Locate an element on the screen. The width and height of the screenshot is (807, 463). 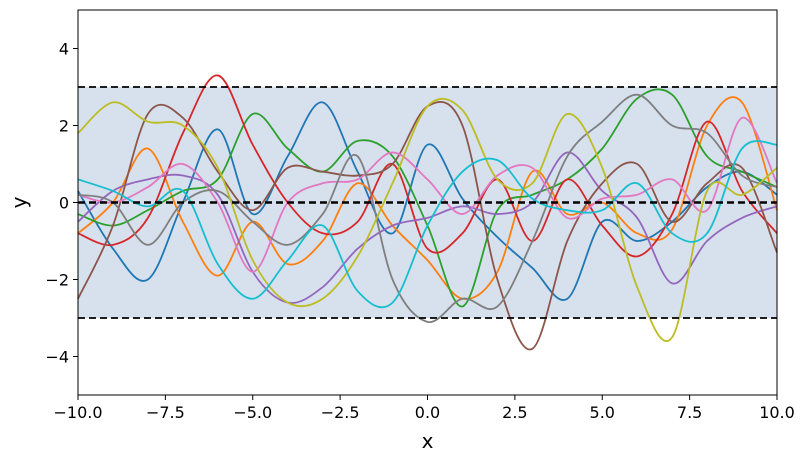
y-tick-label: −2 is located at coordinates (57, 280).